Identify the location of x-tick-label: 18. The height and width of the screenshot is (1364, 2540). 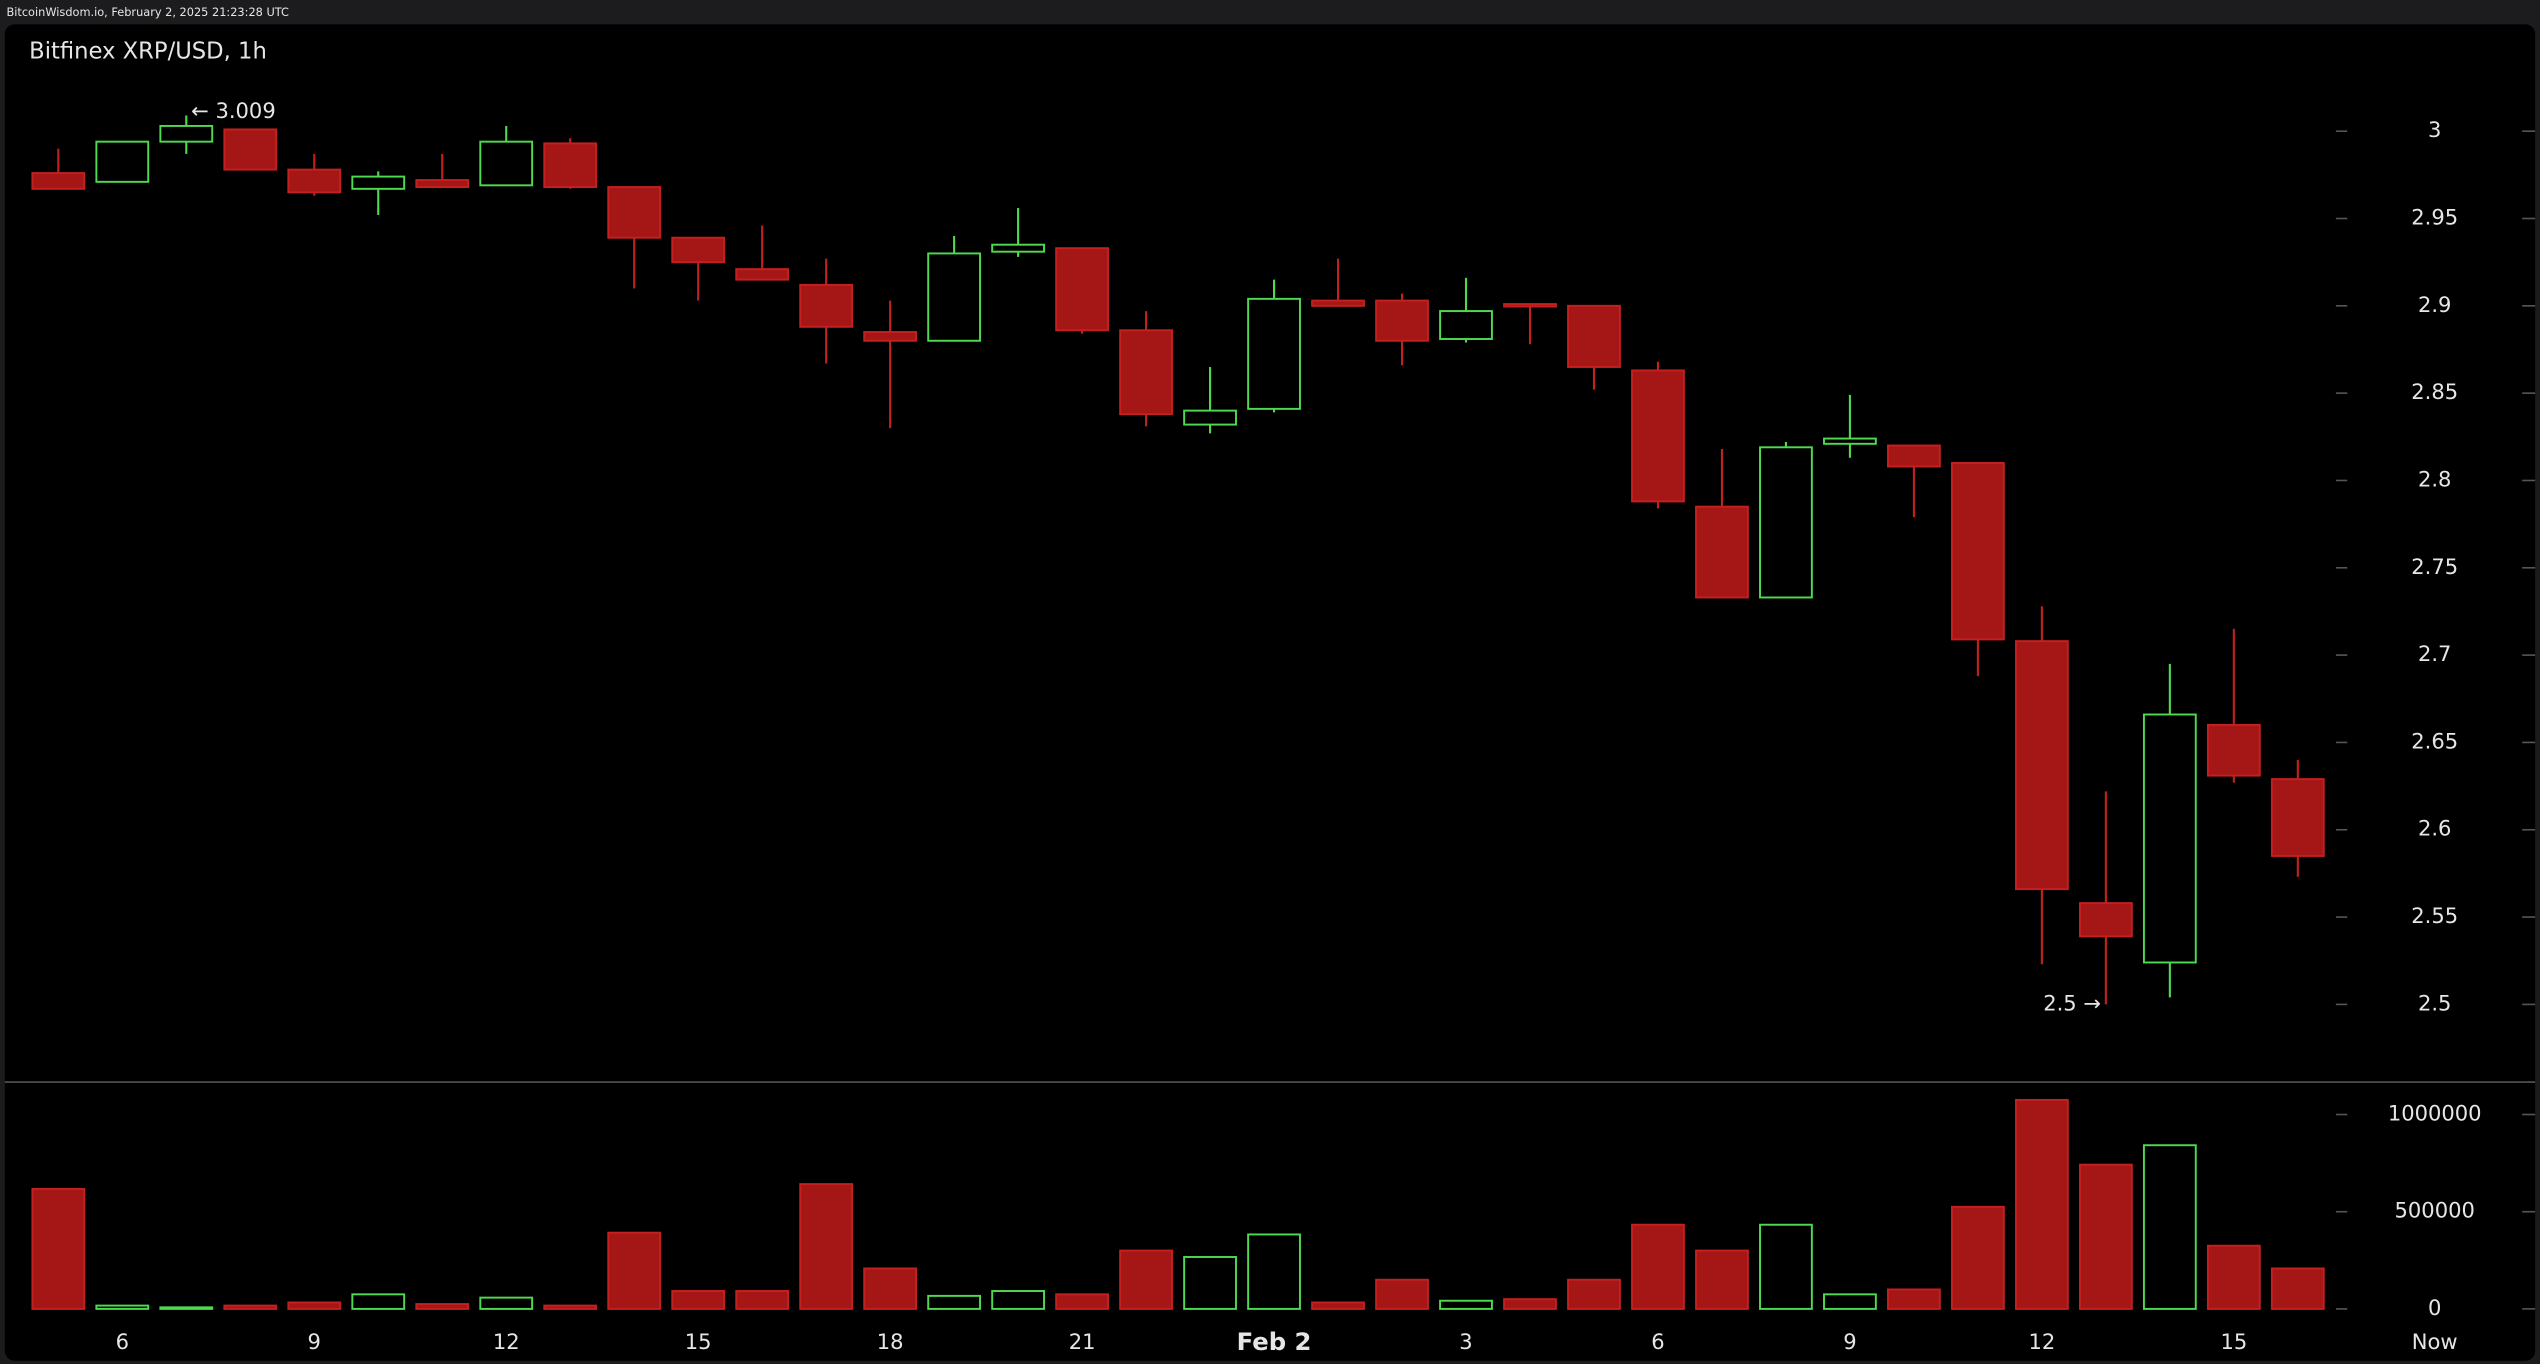
(890, 1341).